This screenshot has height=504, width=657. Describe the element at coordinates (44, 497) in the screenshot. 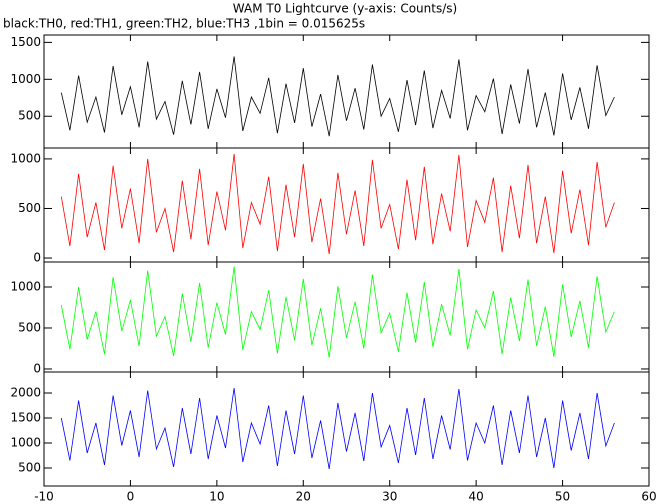

I see `x-tick-label: -10` at that location.